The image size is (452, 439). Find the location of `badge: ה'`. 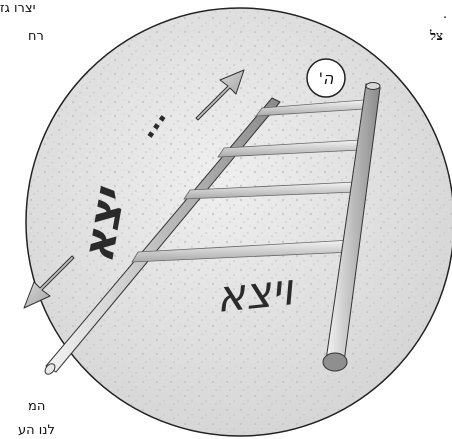

badge: ה' is located at coordinates (326, 78).